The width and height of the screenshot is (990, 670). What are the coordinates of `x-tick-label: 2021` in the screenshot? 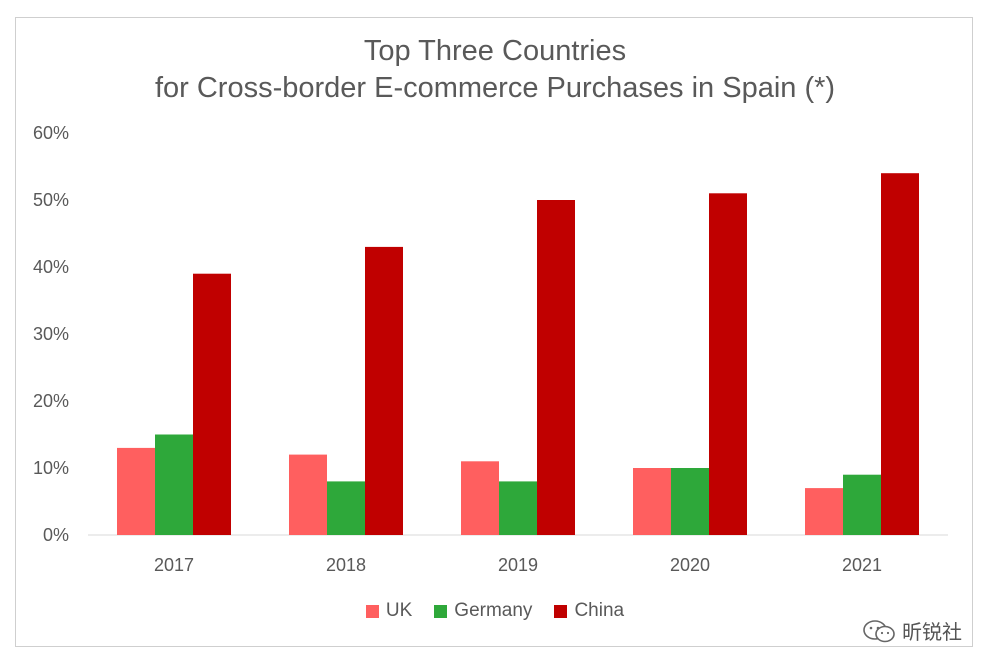 It's located at (862, 565).